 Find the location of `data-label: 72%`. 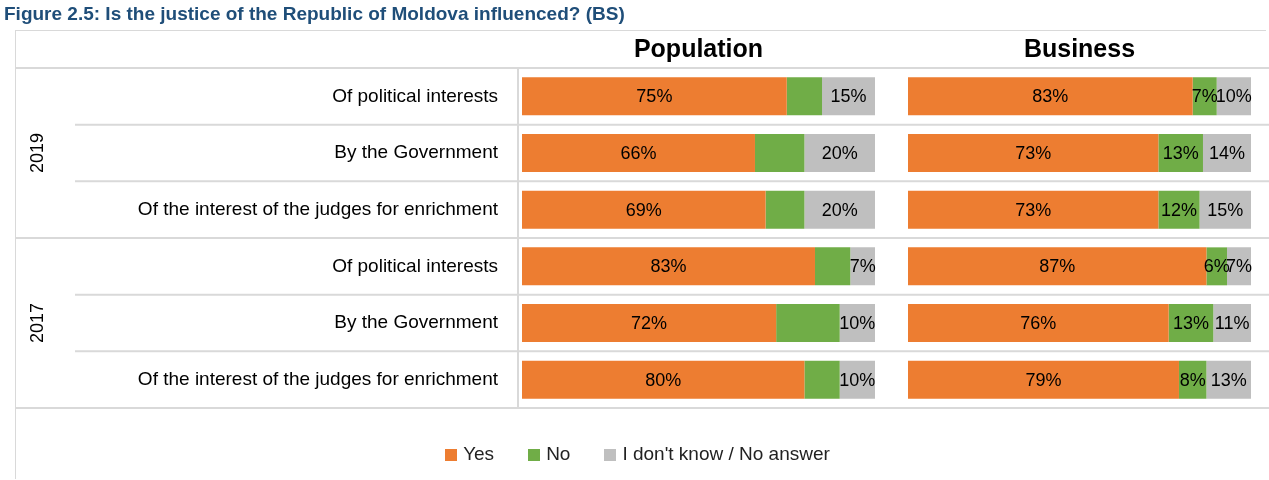

data-label: 72% is located at coordinates (649, 322).